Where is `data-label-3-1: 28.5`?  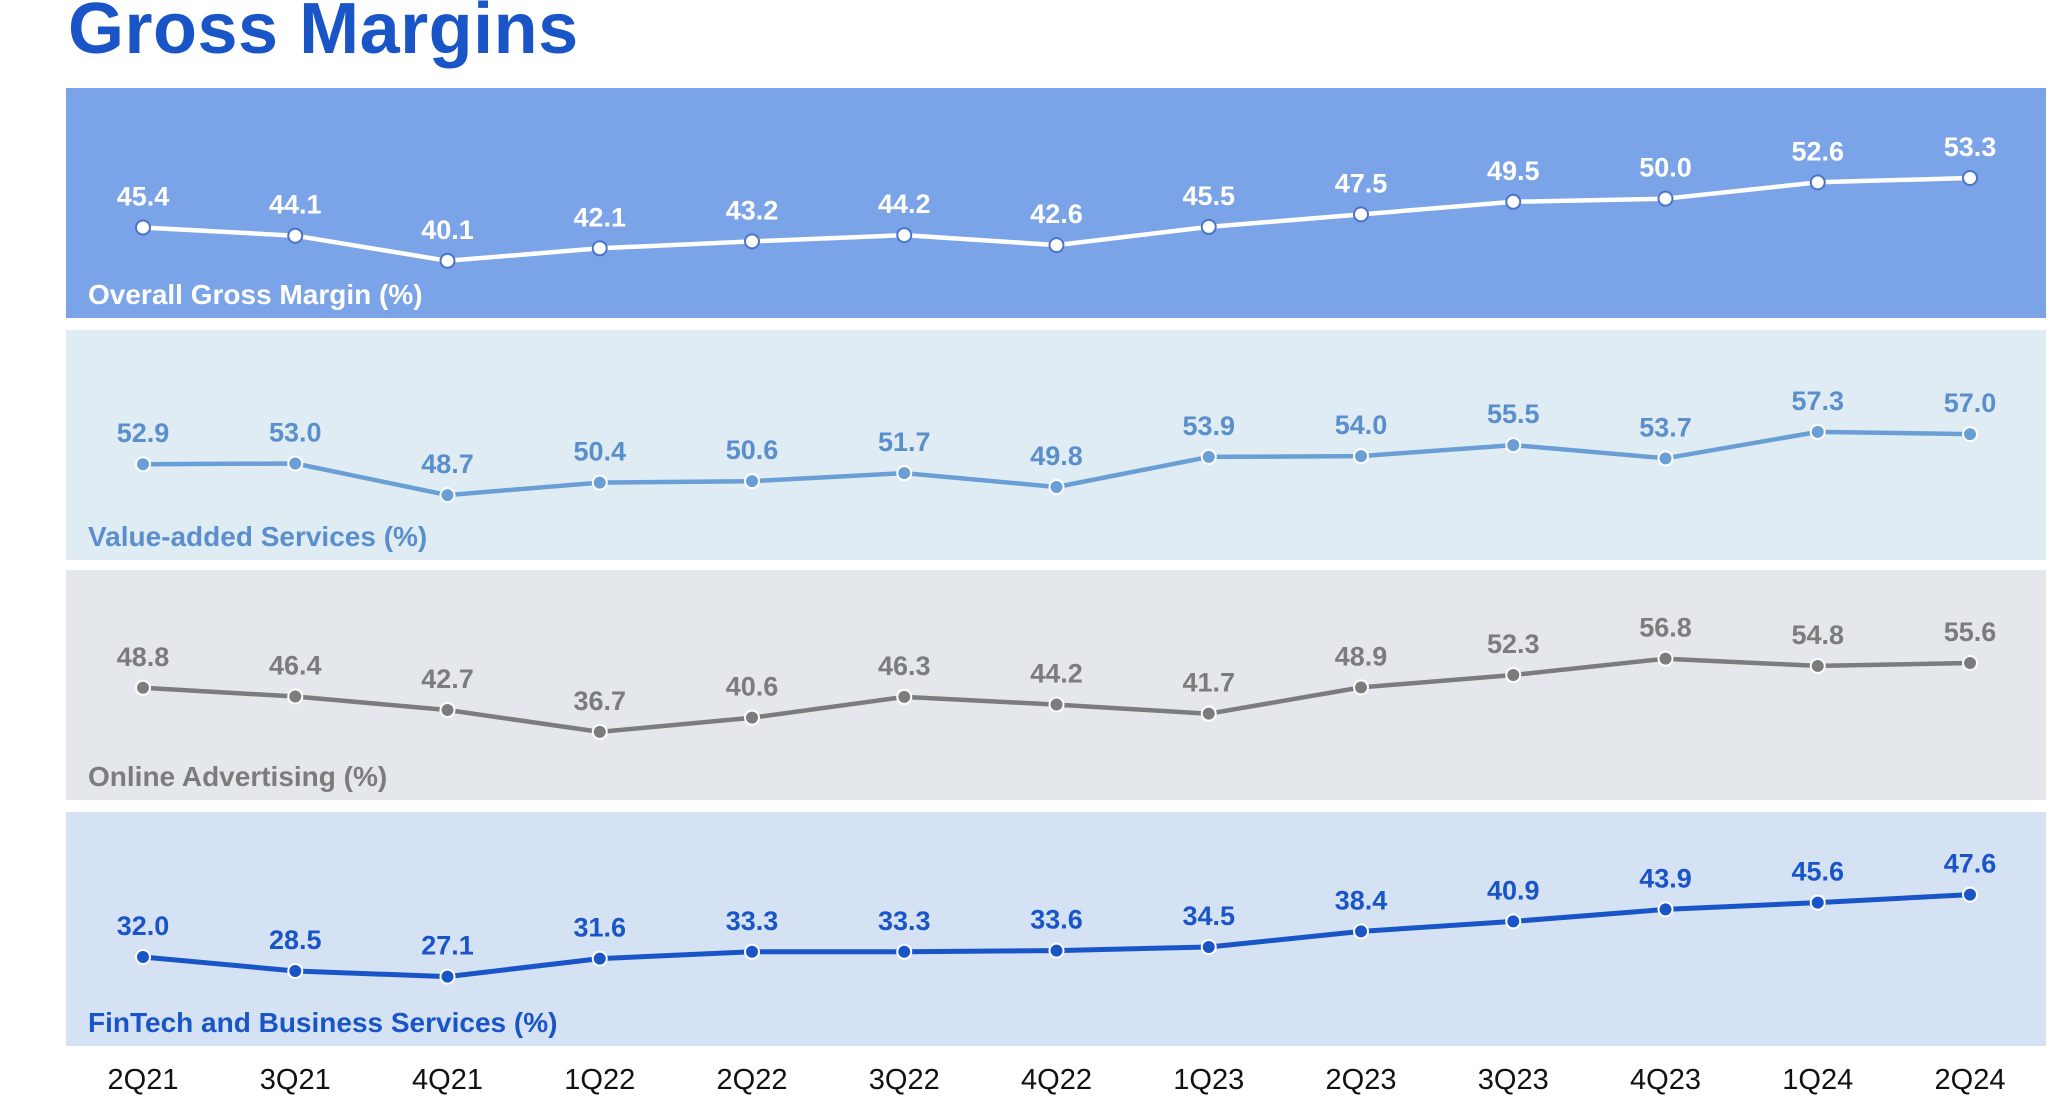
data-label-3-1: 28.5 is located at coordinates (295, 940).